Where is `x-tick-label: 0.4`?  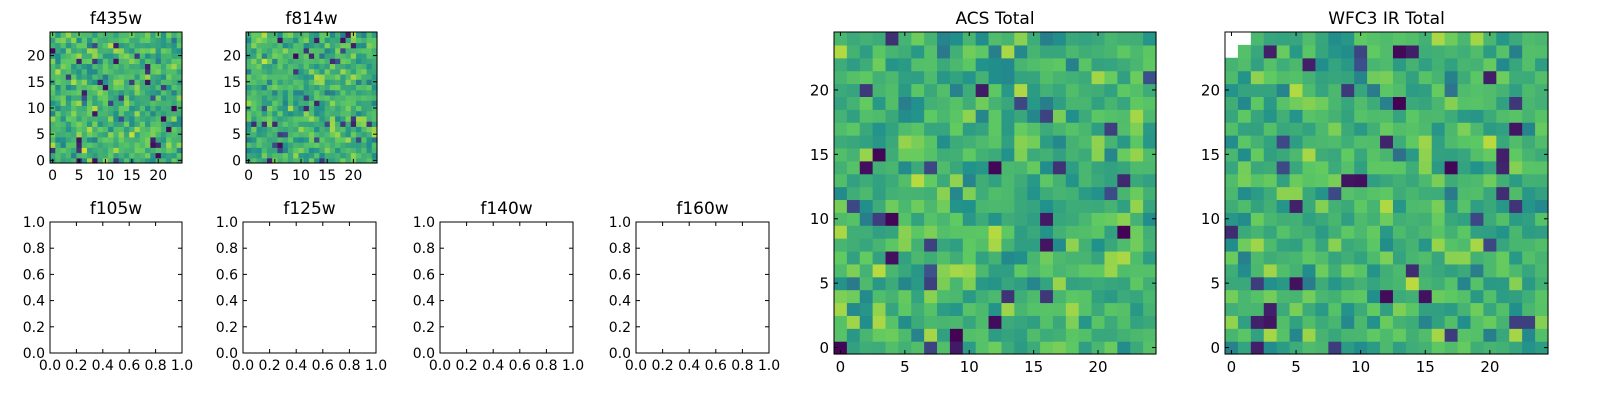 x-tick-label: 0.4 is located at coordinates (689, 366).